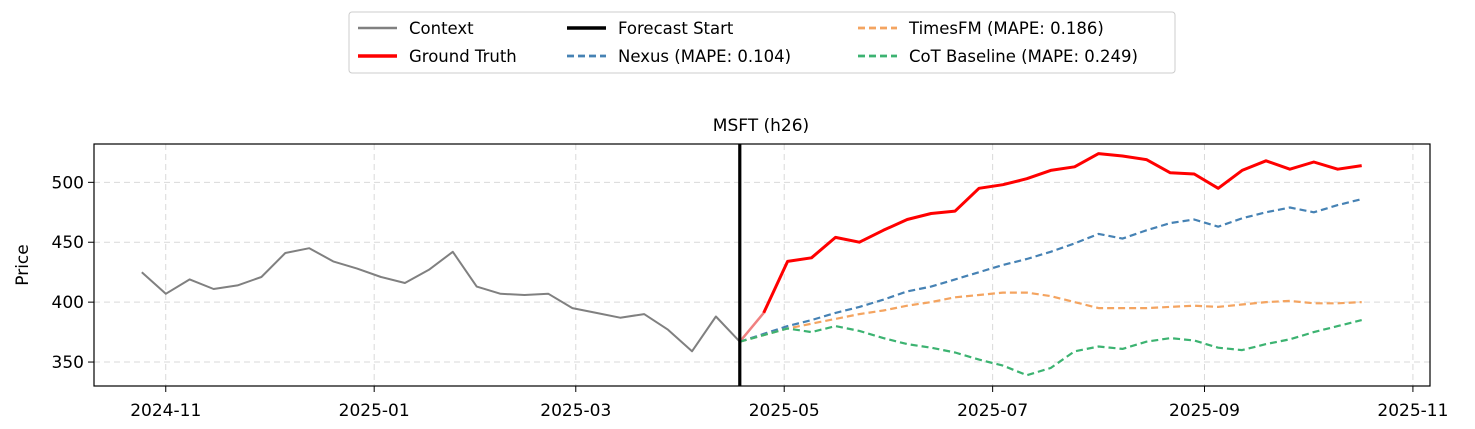  What do you see at coordinates (704, 56) in the screenshot?
I see `legend-label-3: Nexus (MAPE: 0.104)` at bounding box center [704, 56].